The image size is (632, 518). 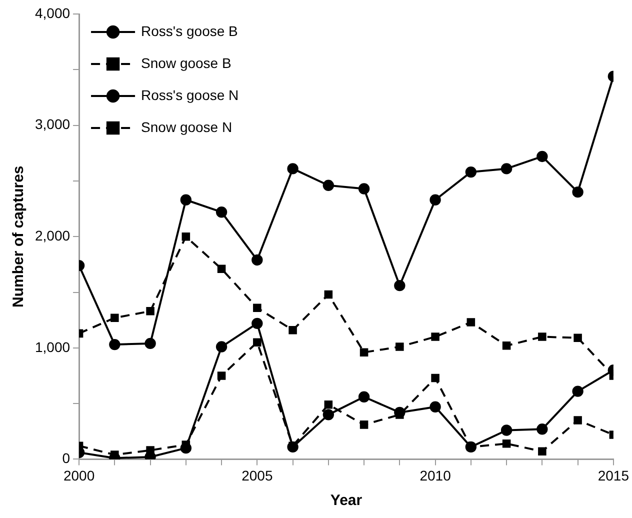 What do you see at coordinates (346, 501) in the screenshot?
I see `x-axis-title: Year` at bounding box center [346, 501].